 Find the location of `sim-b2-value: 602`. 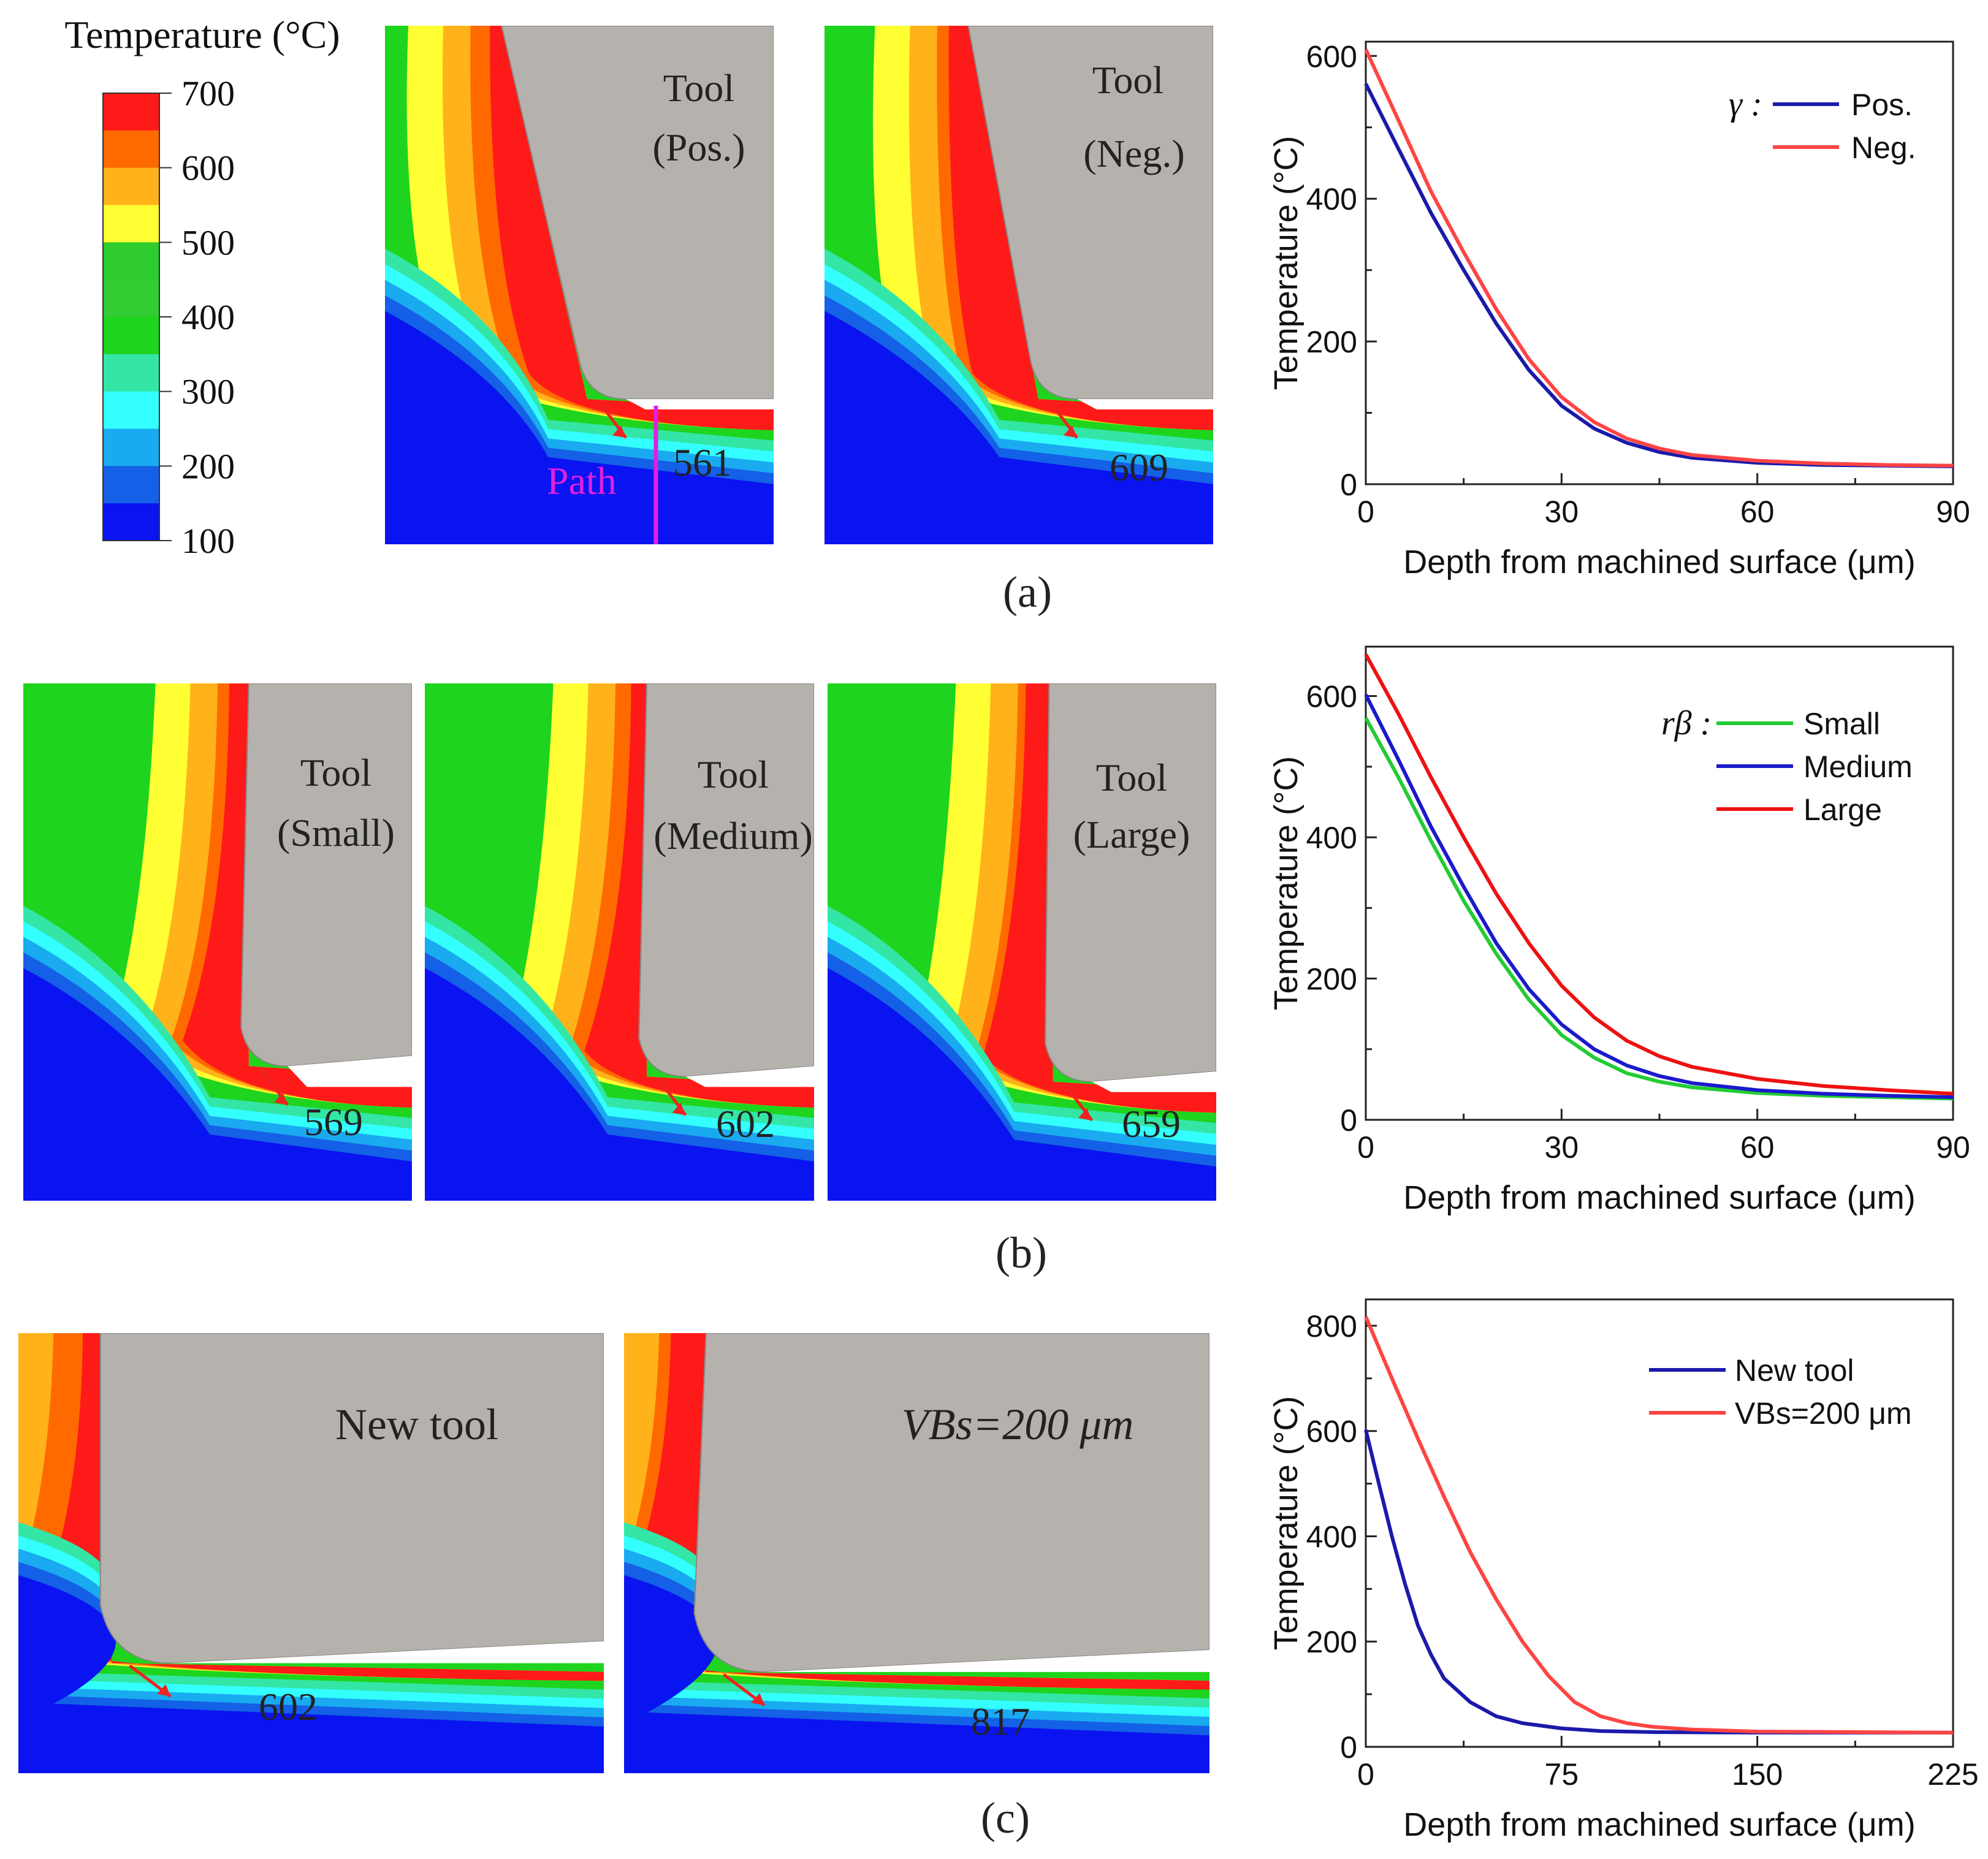

sim-b2-value: 602 is located at coordinates (745, 1124).